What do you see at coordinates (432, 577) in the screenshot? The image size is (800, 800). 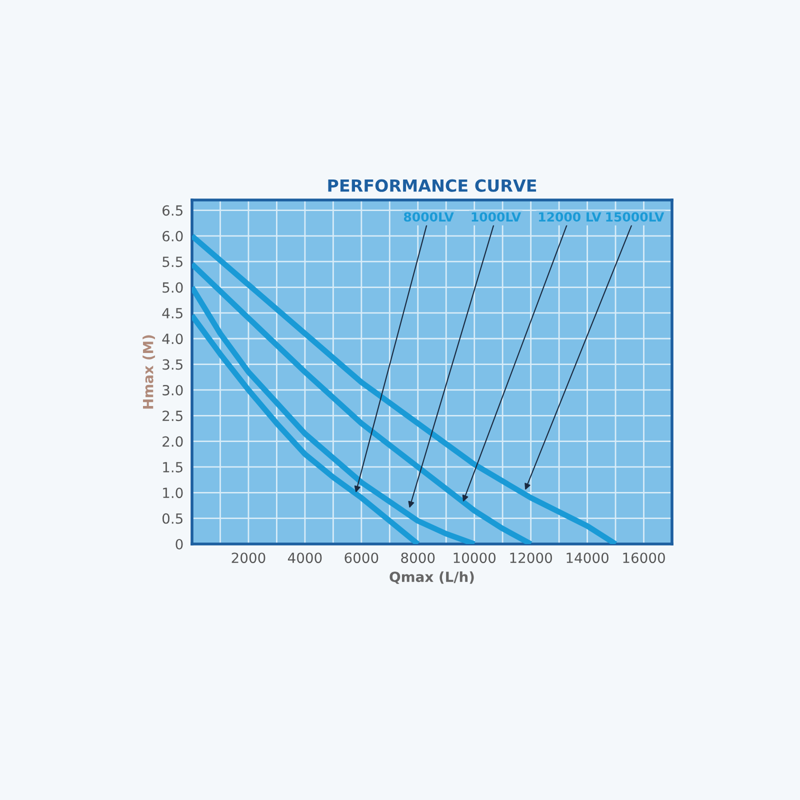 I see `x-axis-title: Qmax (L/h)` at bounding box center [432, 577].